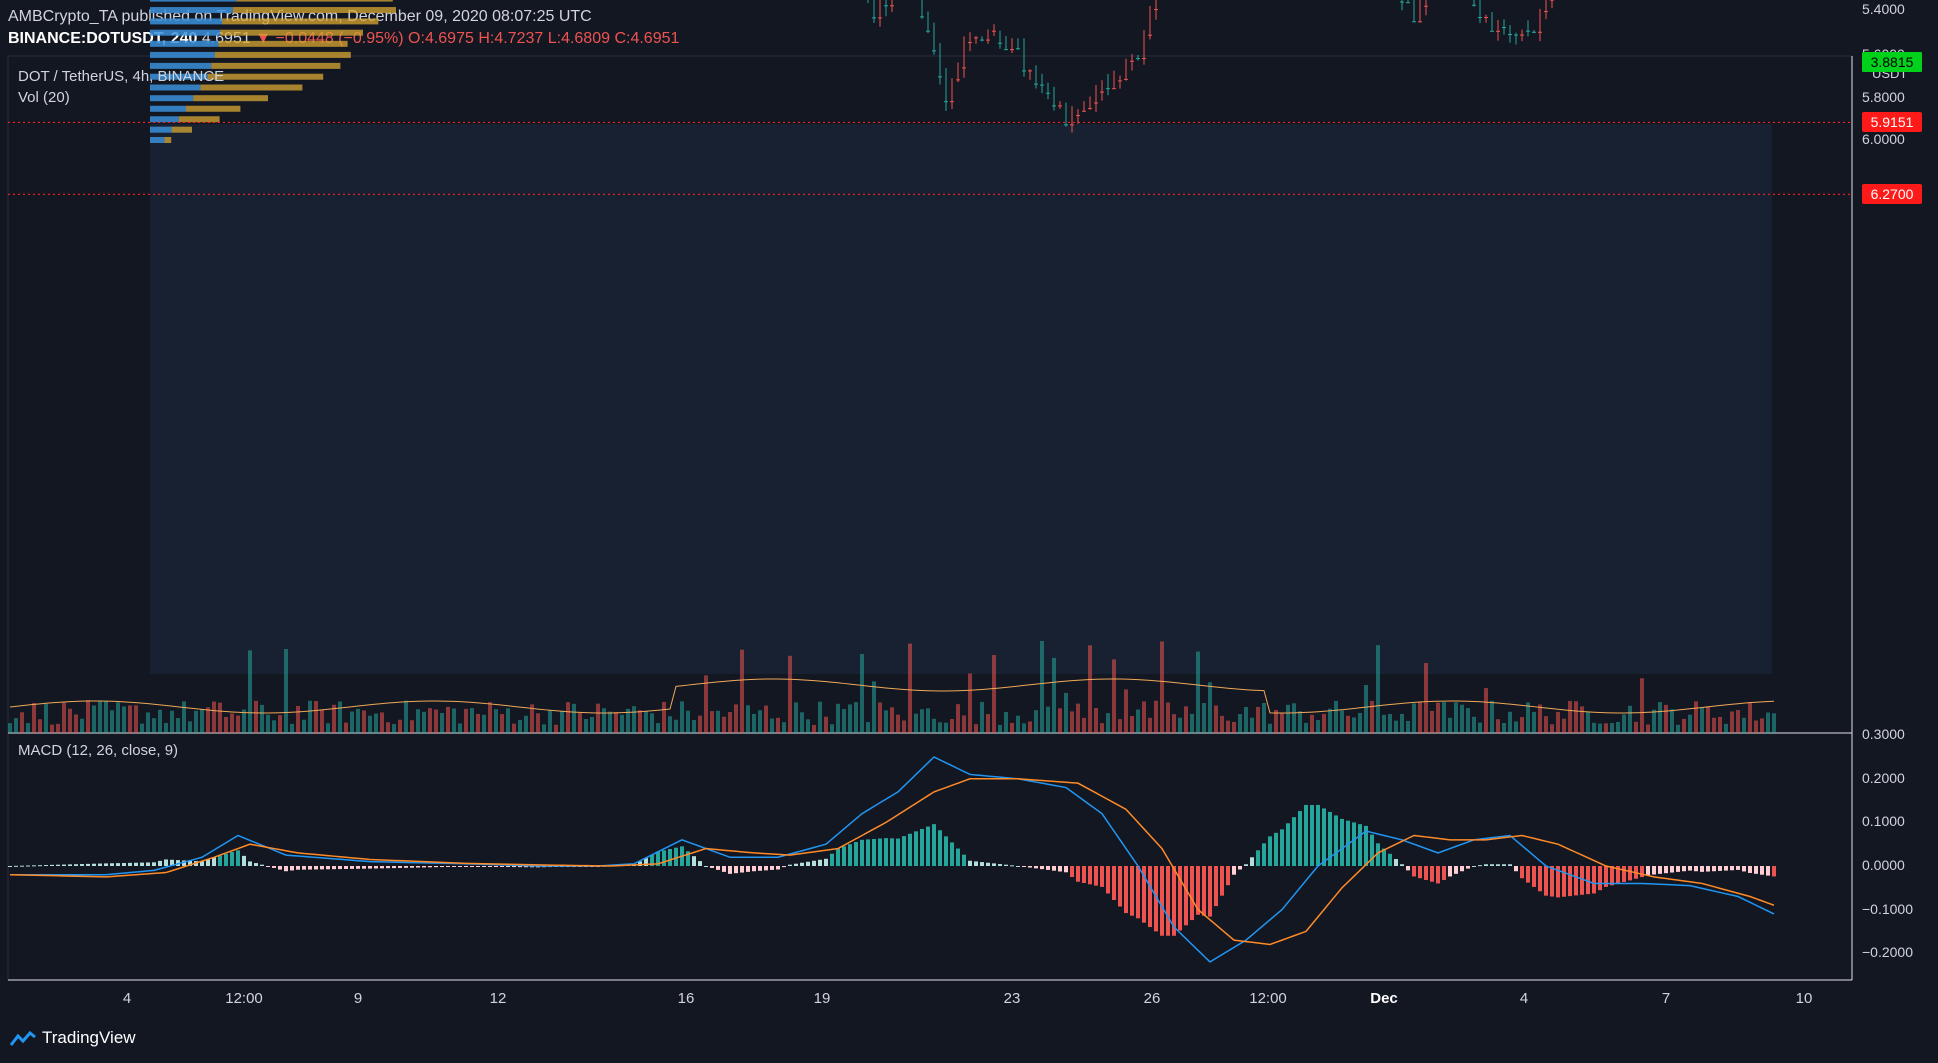 This screenshot has width=1938, height=1063. What do you see at coordinates (1883, 97) in the screenshot?
I see `price-tick-label: 5.8000` at bounding box center [1883, 97].